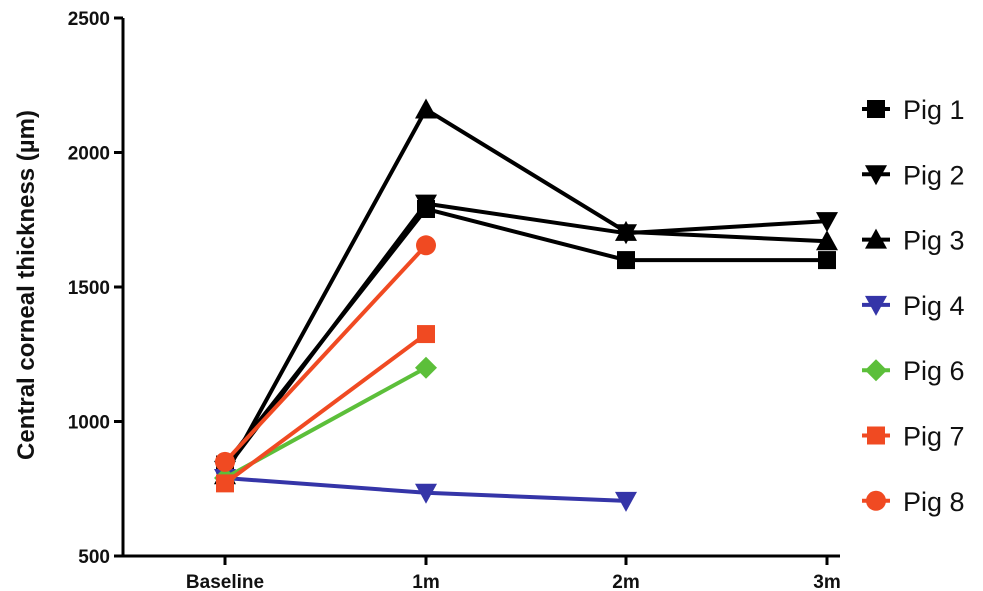 Image resolution: width=983 pixels, height=591 pixels. I want to click on y-tick-label: 1000, so click(89, 423).